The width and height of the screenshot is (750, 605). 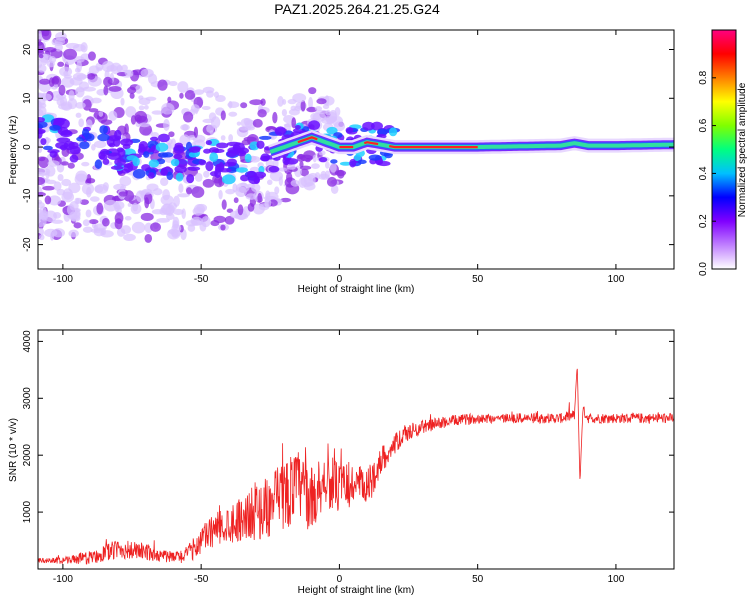 I want to click on colorbar-label: Normalized spectral amplitude, so click(x=742, y=149).